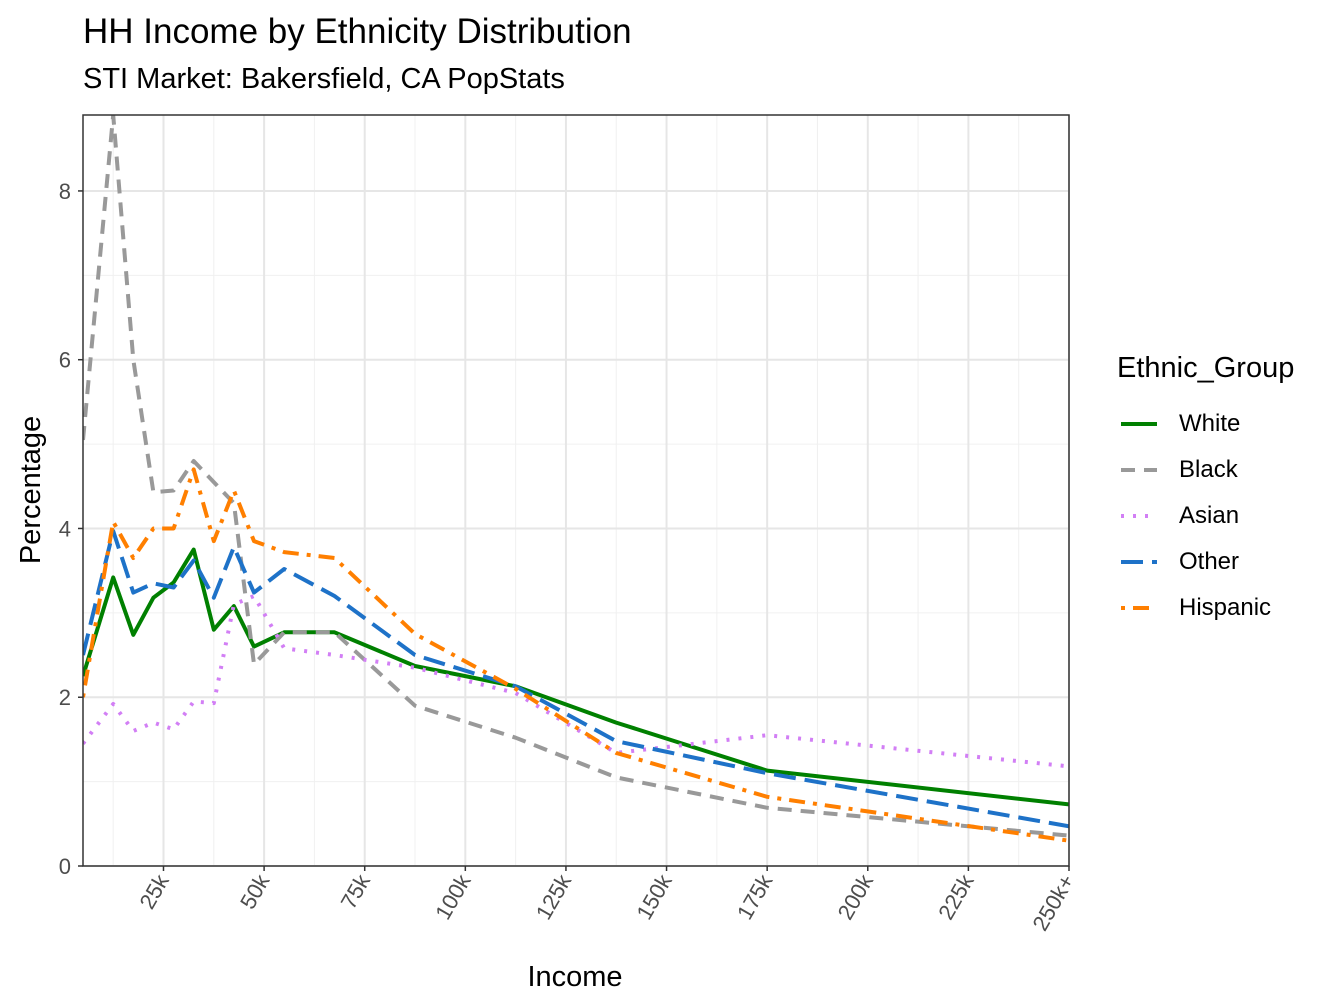  Describe the element at coordinates (755, 896) in the screenshot. I see `x-tick-label: 175k` at that location.